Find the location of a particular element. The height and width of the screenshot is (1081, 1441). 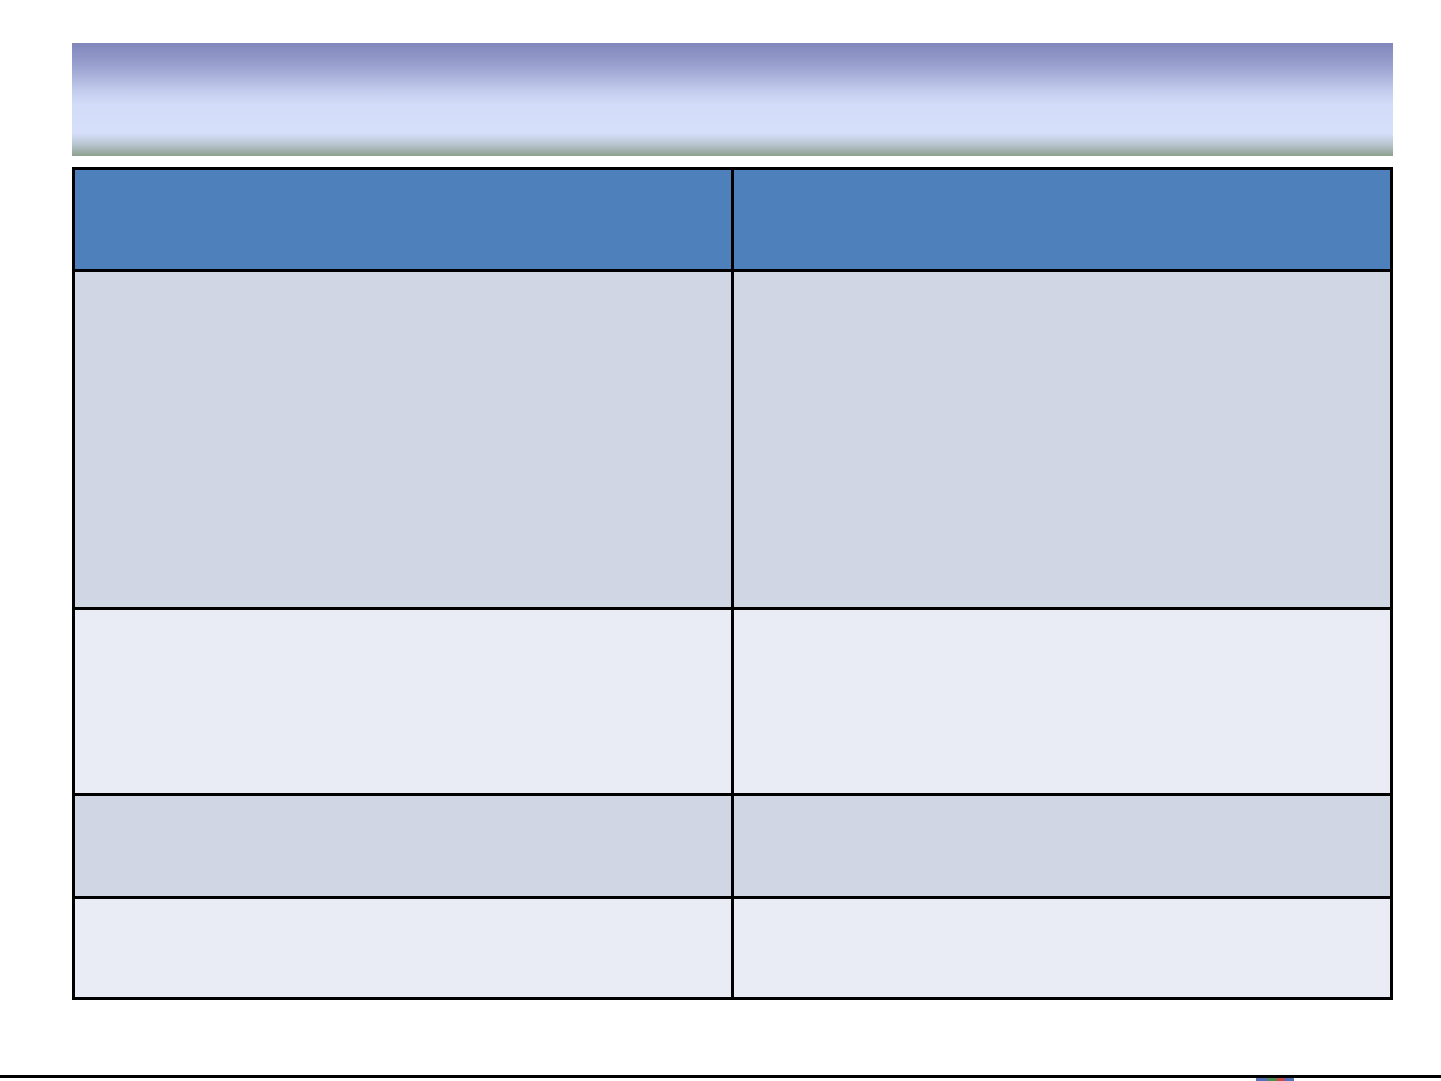

table-header-row is located at coordinates (732, 219).